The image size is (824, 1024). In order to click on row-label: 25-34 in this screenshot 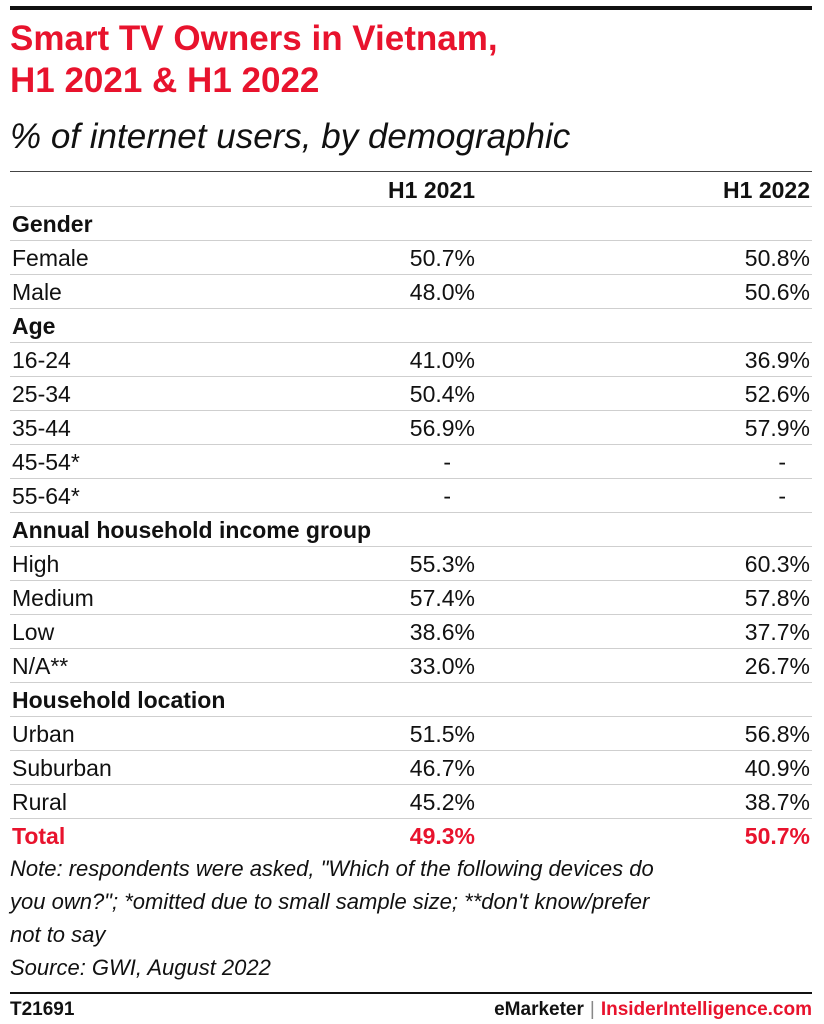, I will do `click(41, 394)`.